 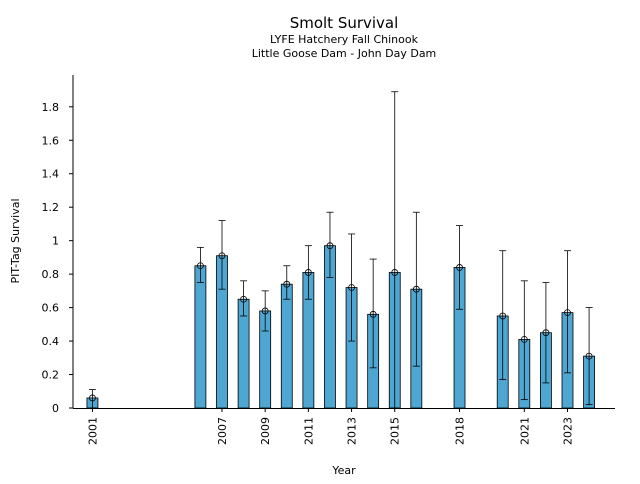 I want to click on chart-subtitle-1: LYFE Hatchery Fall Chinook, so click(x=344, y=39).